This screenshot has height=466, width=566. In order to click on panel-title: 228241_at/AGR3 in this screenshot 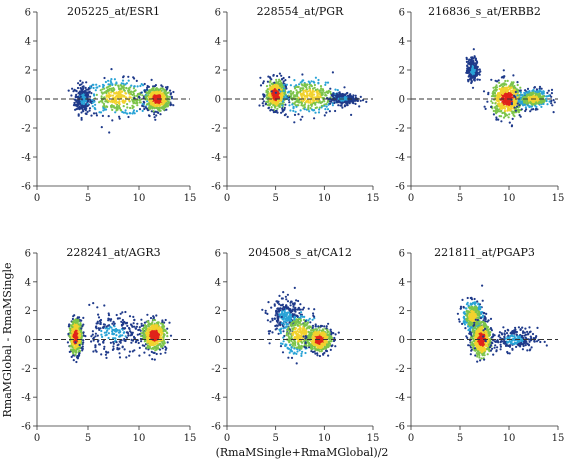, I will do `click(113, 252)`.